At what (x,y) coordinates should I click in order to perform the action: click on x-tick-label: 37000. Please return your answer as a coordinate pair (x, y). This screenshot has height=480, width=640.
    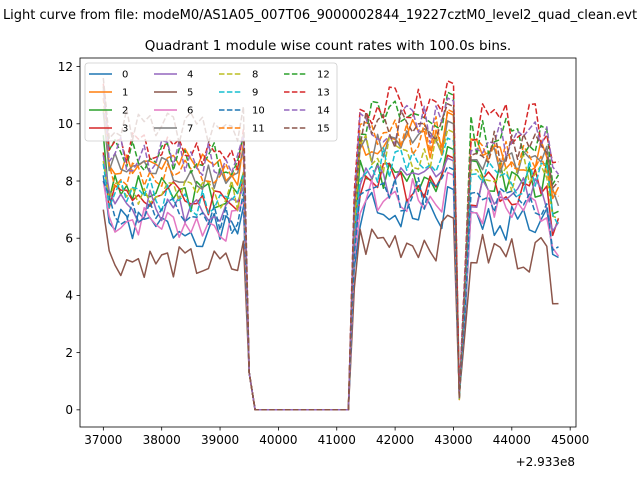
    Looking at the image, I should click on (103, 440).